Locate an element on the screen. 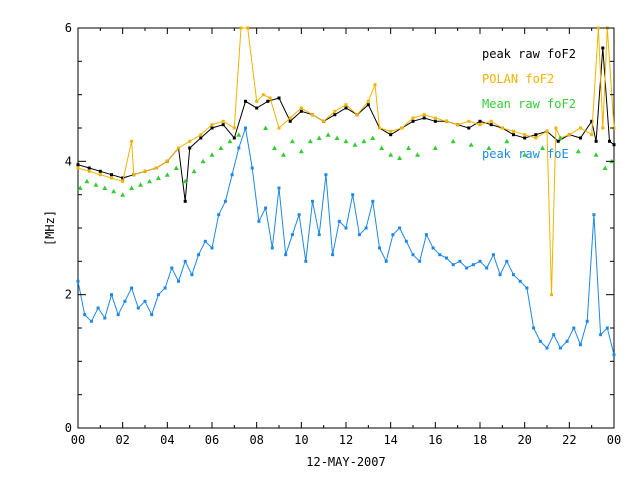 The height and width of the screenshot is (480, 640). x-tick-label: 18 is located at coordinates (480, 440).